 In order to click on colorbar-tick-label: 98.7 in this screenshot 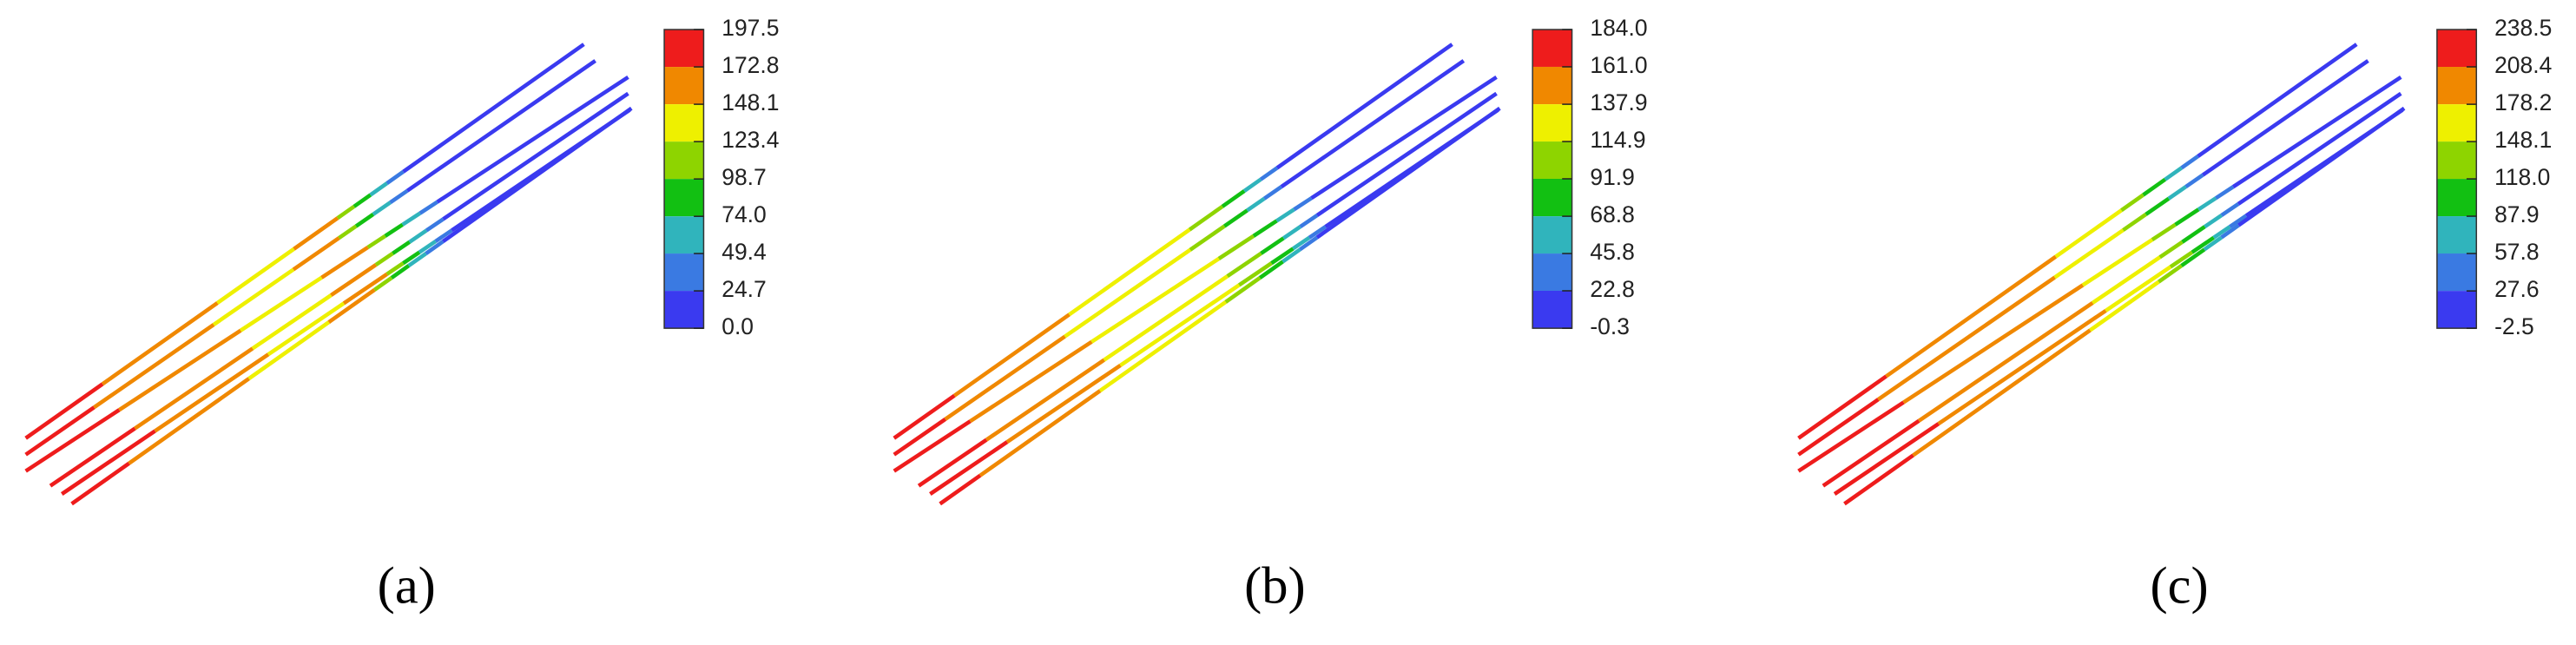, I will do `click(743, 177)`.